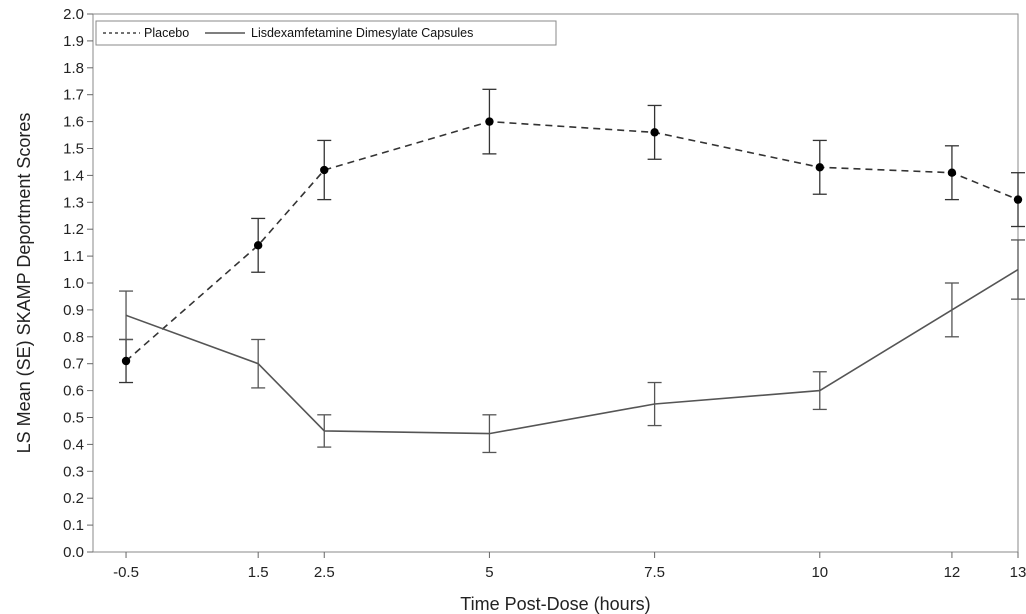 Image resolution: width=1026 pixels, height=614 pixels. I want to click on y-tick-label: 0.1, so click(73, 525).